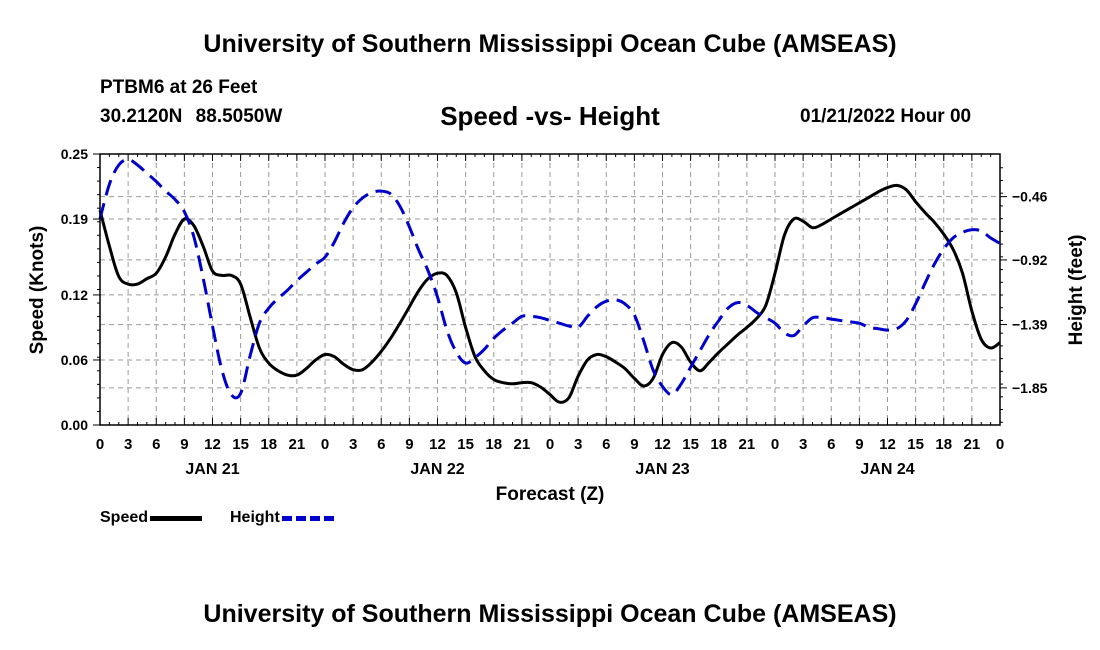 This screenshot has height=650, width=1100. Describe the element at coordinates (176, 518) in the screenshot. I see `legend-speed-swatch` at that location.